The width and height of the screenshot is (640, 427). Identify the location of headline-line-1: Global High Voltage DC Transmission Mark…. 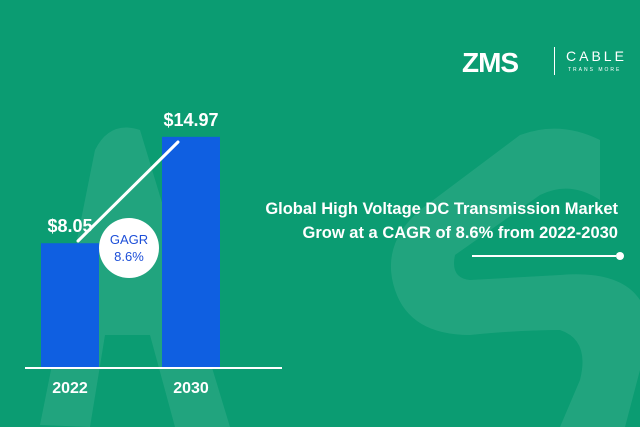
(441, 209).